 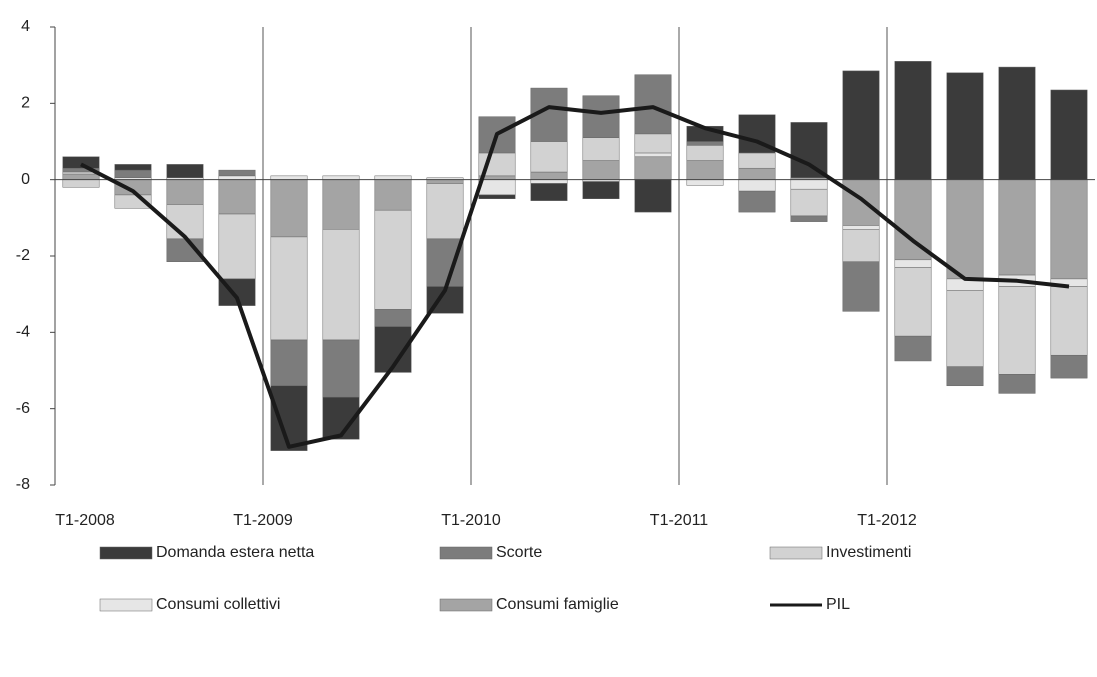 I want to click on y-tick-label: -2, so click(x=23, y=255).